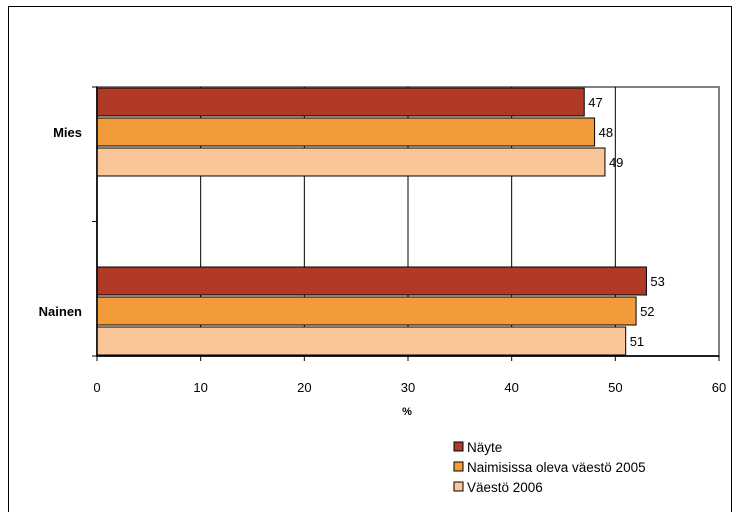 The image size is (735, 512). Describe the element at coordinates (511, 387) in the screenshot. I see `x-tick-label: 40` at that location.